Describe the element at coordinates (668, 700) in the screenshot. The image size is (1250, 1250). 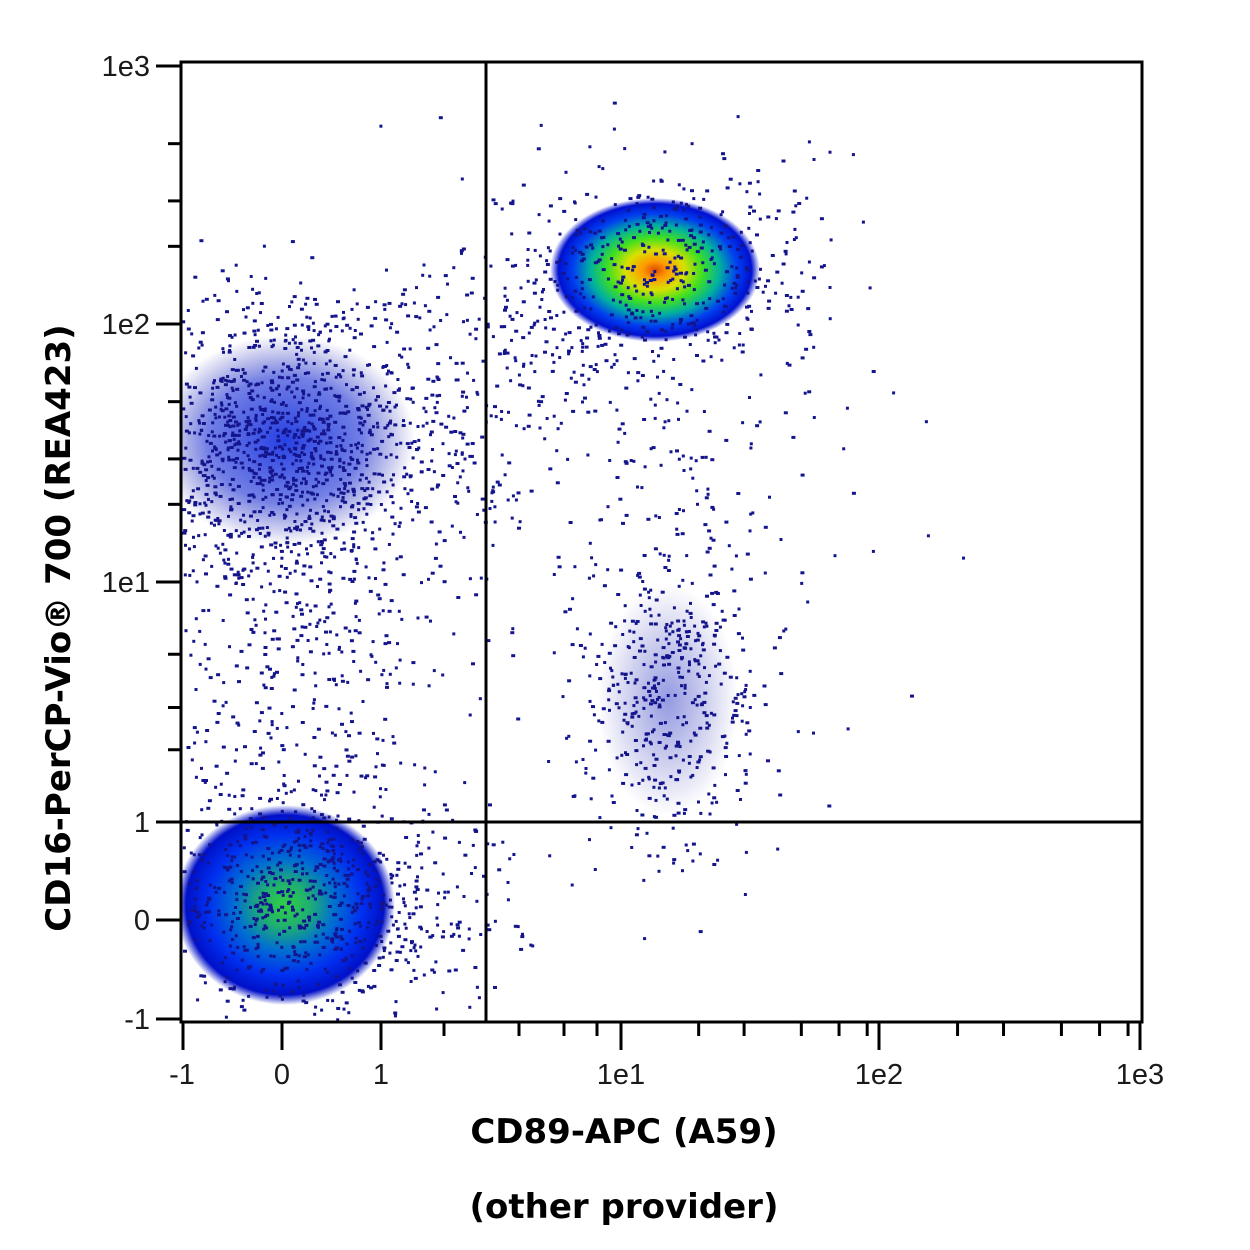
I see `population-cd89-pos-cd16-low` at that location.